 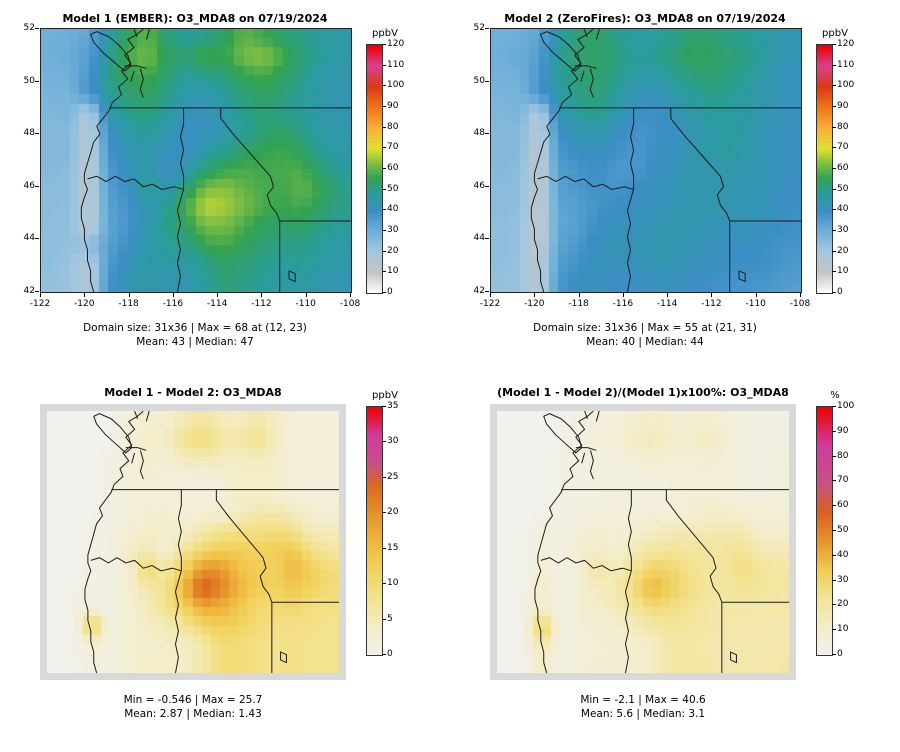 I want to click on heatmap-canvas-model2, so click(x=646, y=160).